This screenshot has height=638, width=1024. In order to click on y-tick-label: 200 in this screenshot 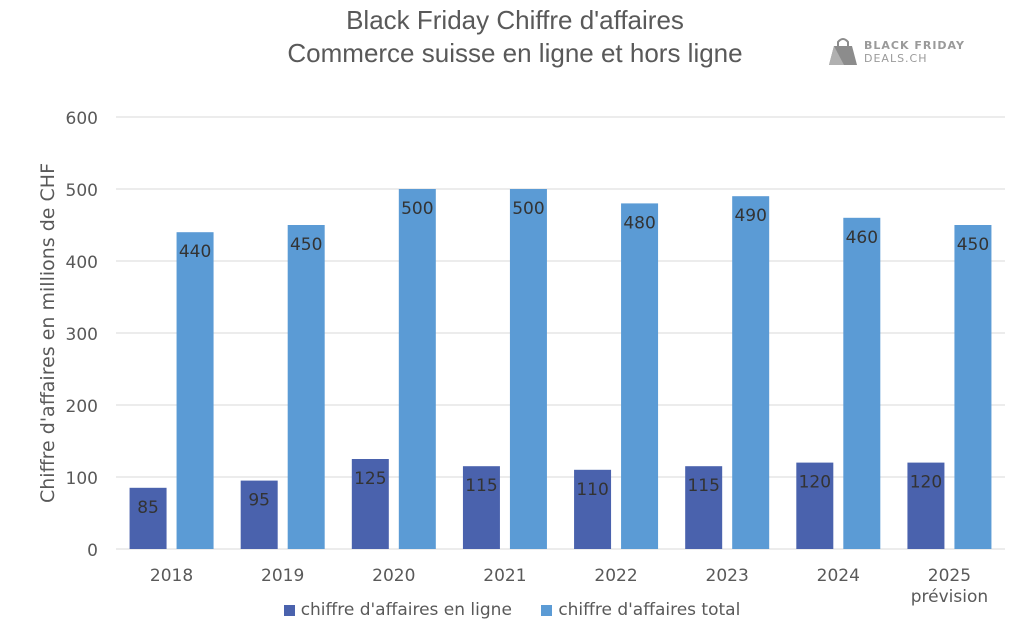, I will do `click(82, 407)`.